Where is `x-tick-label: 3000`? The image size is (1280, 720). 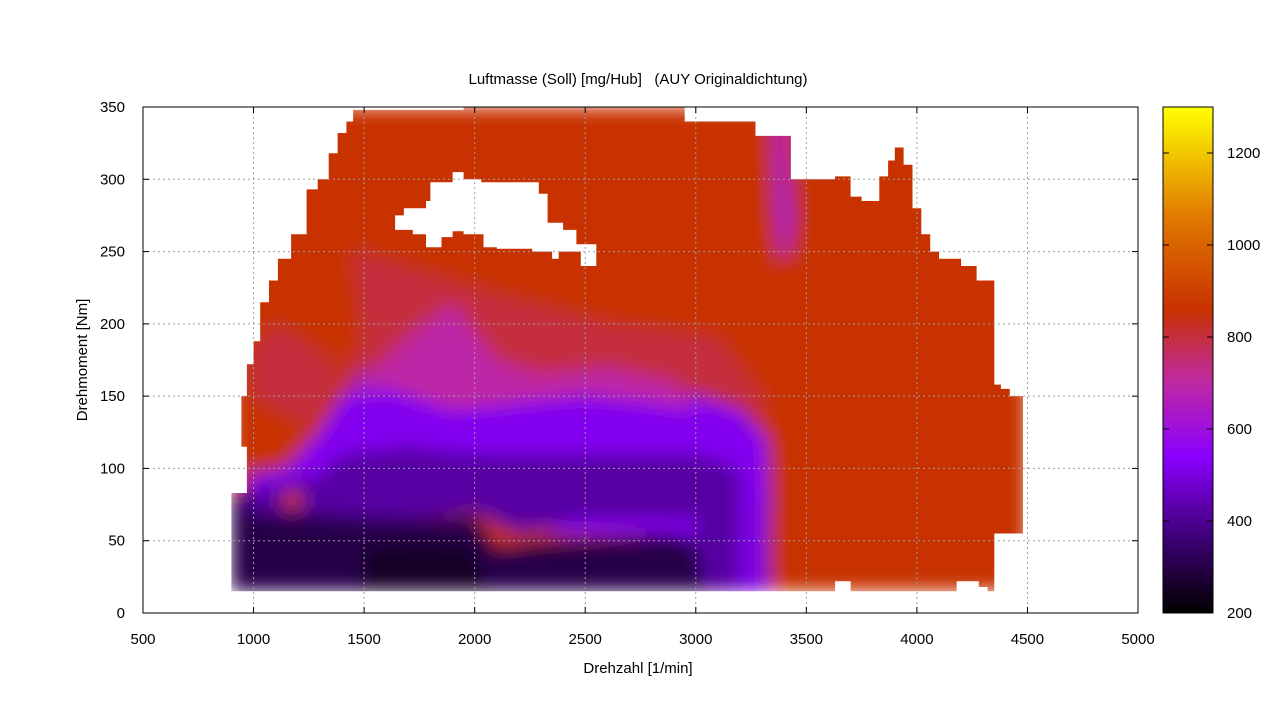
x-tick-label: 3000 is located at coordinates (695, 639).